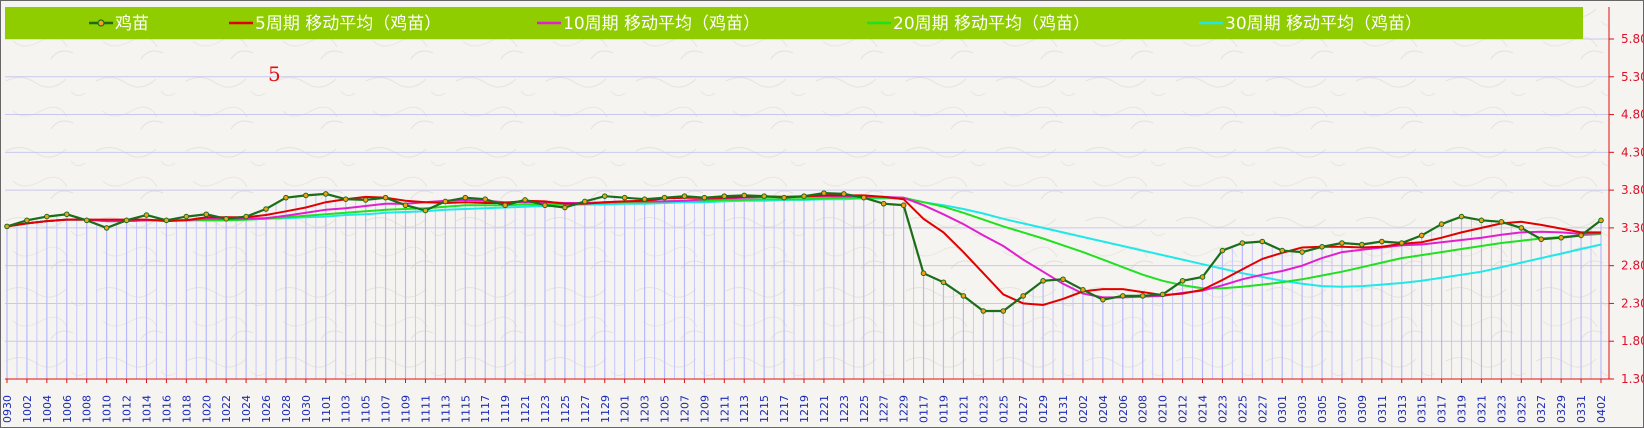  I want to click on x-tick-label: 1016, so click(166, 409).